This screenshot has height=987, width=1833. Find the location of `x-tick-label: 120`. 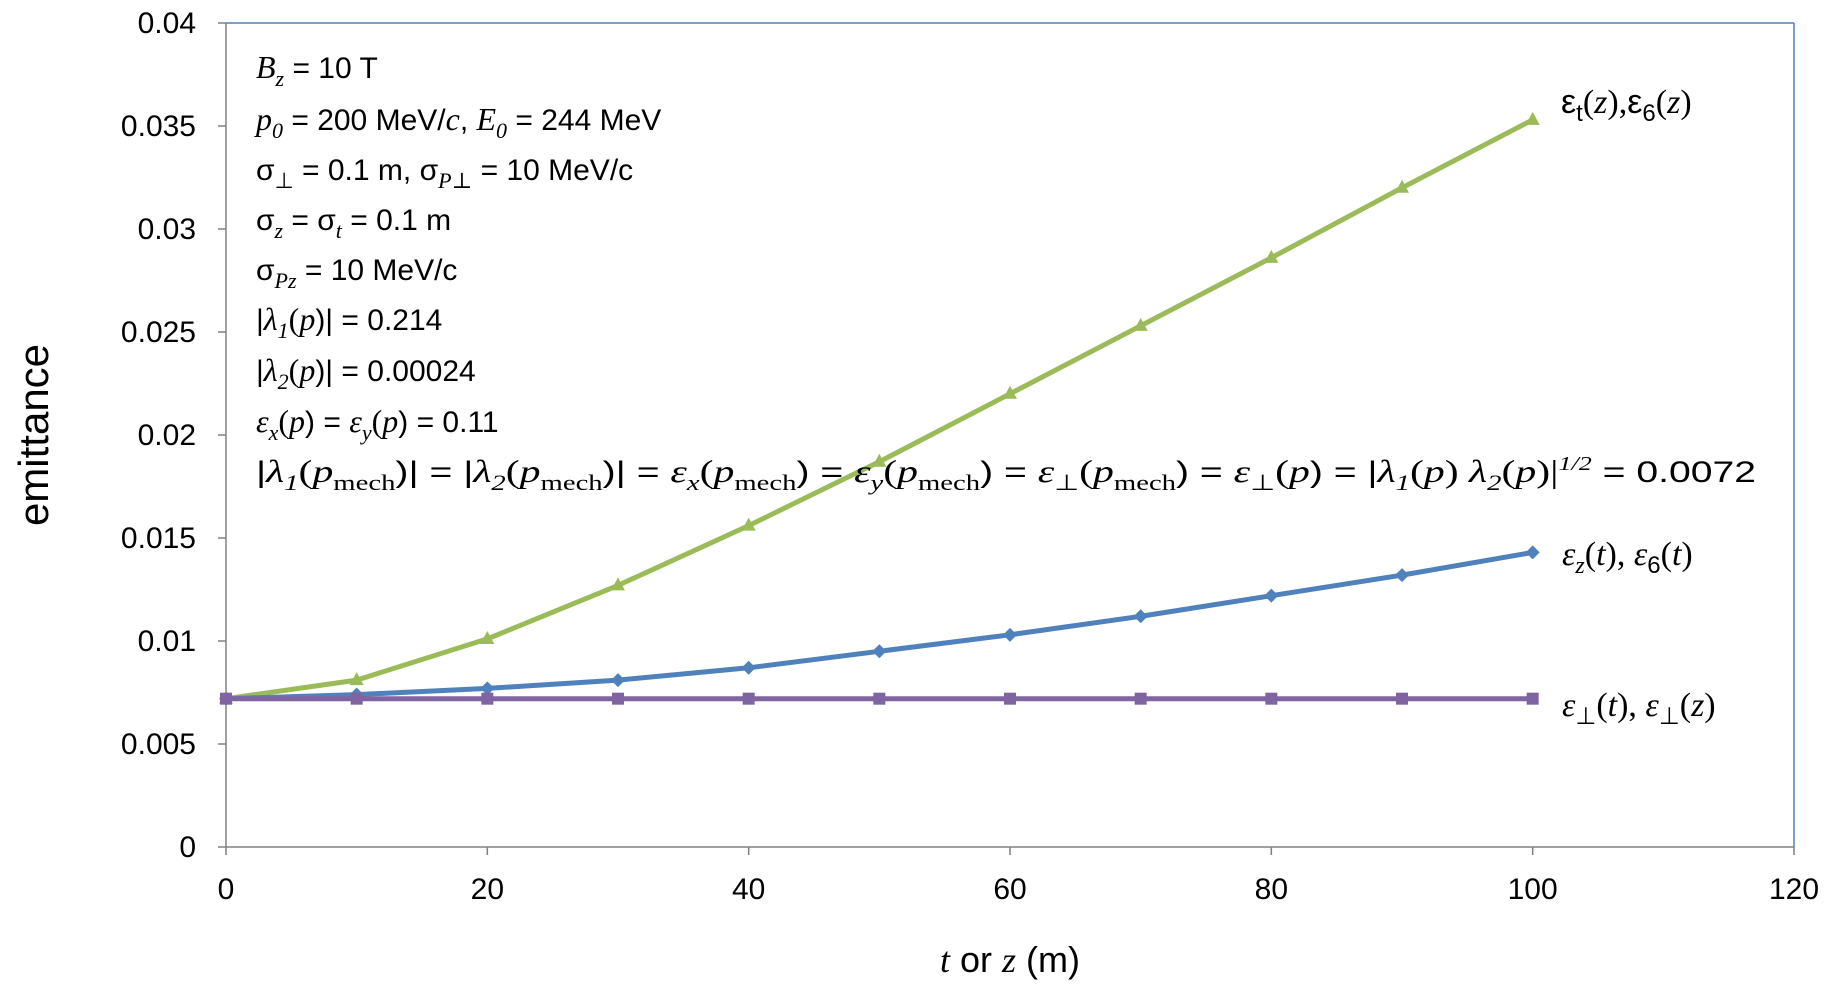

x-tick-label: 120 is located at coordinates (1794, 889).